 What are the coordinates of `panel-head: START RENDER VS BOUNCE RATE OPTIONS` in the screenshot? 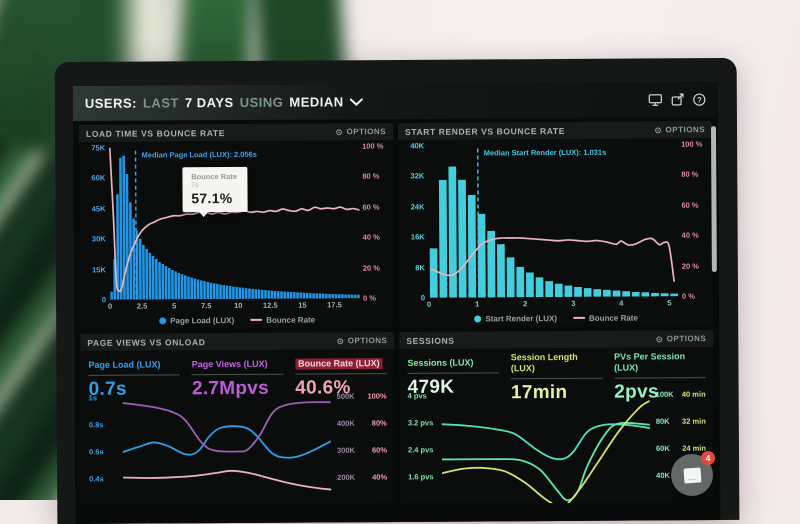 It's located at (555, 130).